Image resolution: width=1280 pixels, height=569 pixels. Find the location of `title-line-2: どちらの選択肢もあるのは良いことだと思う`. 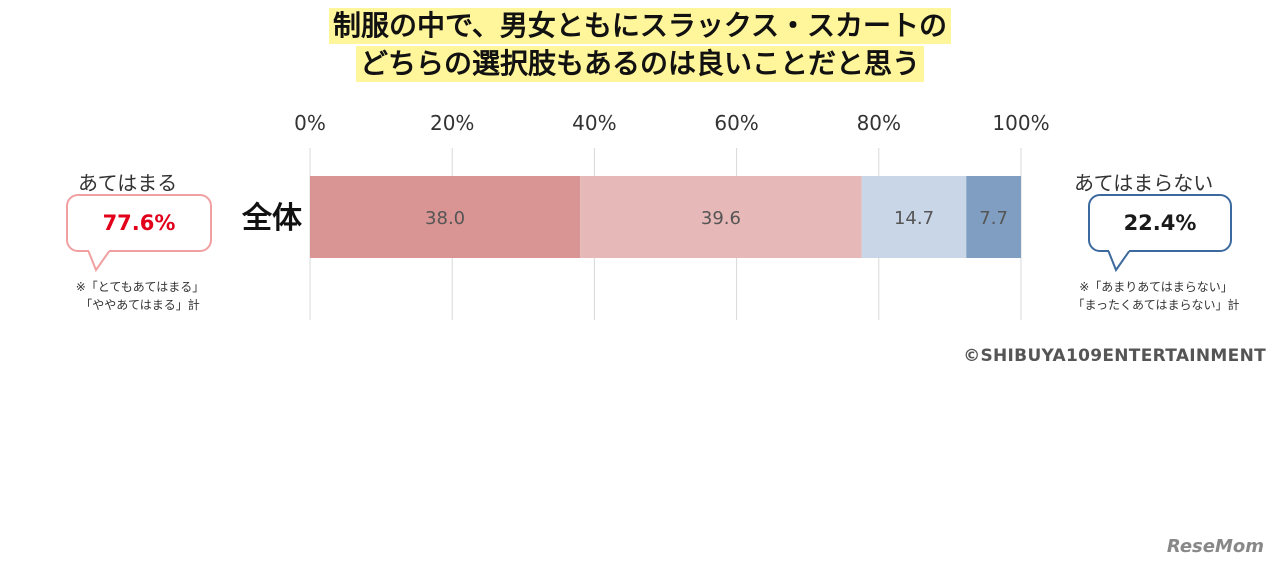

title-line-2: どちらの選択肢もあるのは良いことだと思う is located at coordinates (639, 64).